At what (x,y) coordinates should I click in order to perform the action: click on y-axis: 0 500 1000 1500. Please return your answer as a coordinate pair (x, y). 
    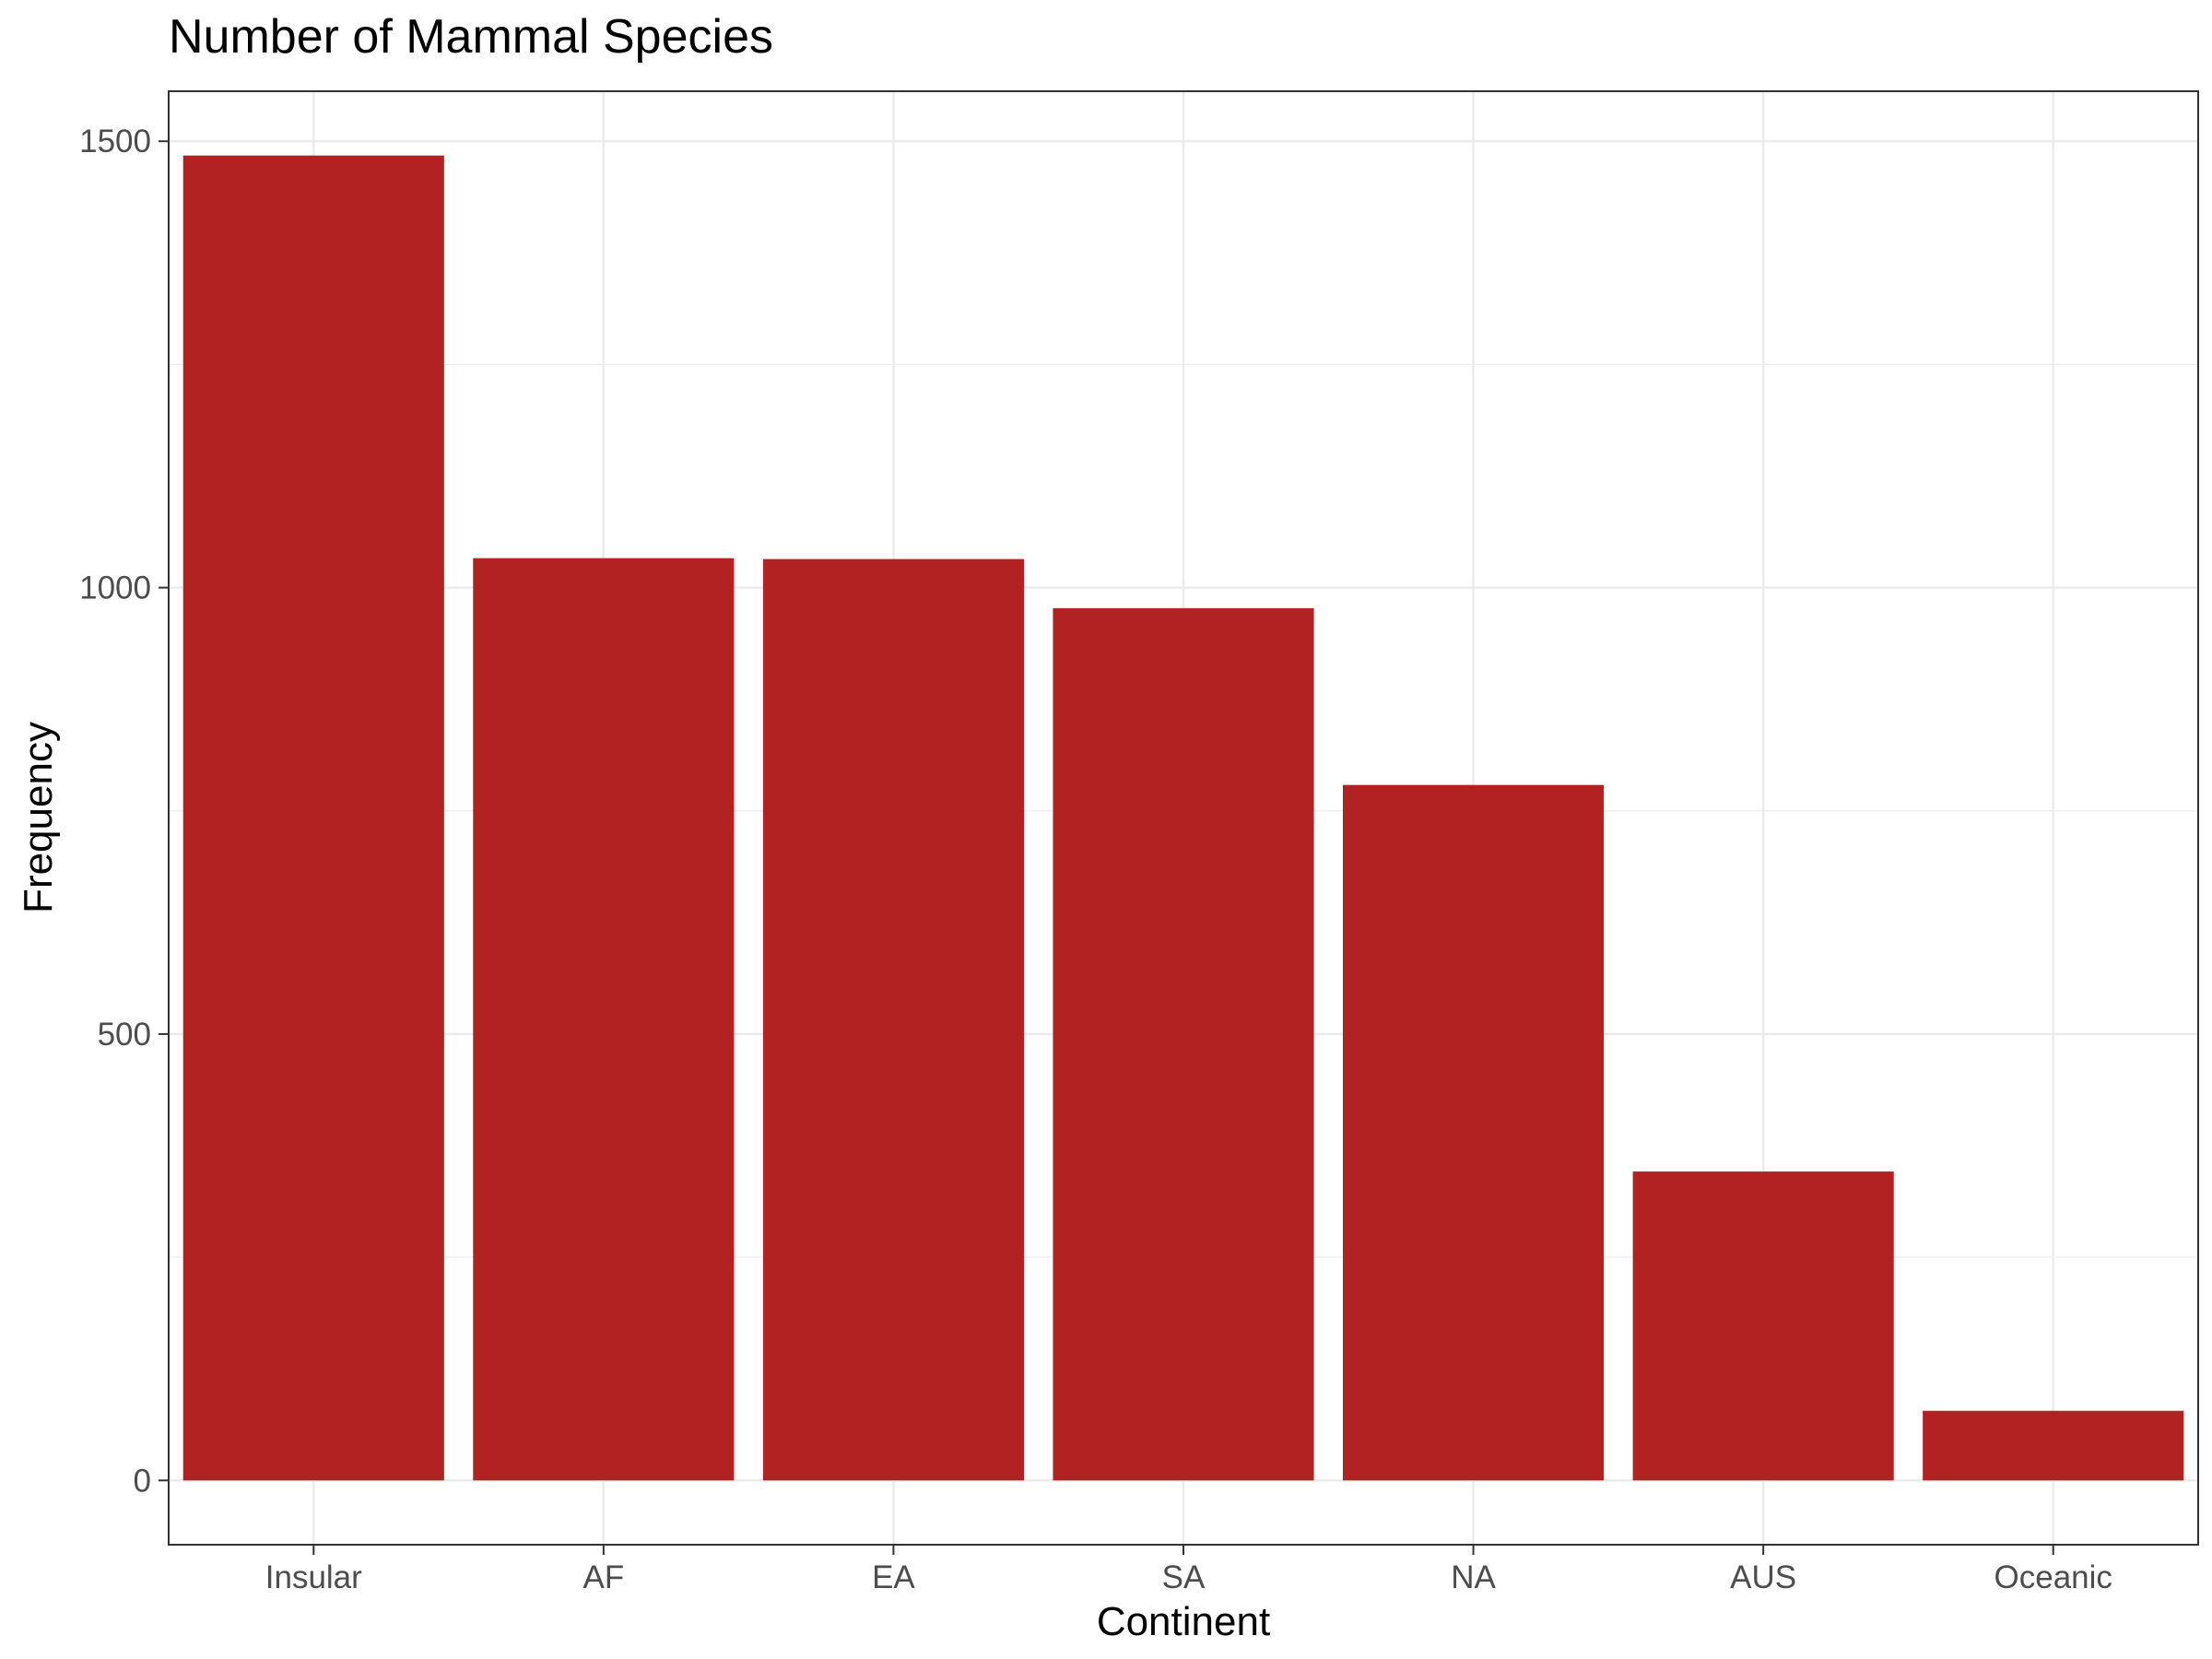
    Looking at the image, I should click on (124, 811).